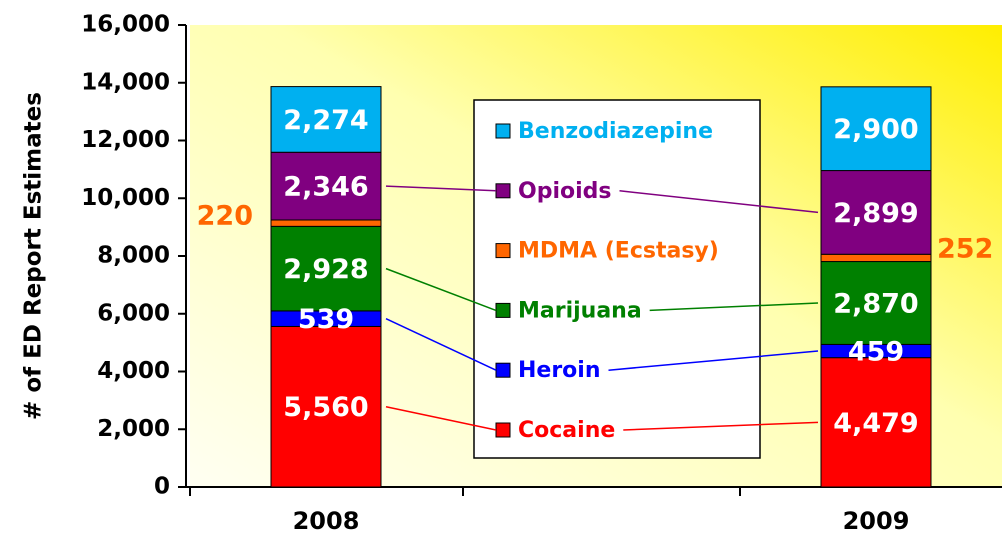 The height and width of the screenshot is (542, 1002). I want to click on y-axis-title: # of ED Report Estimates, so click(34, 256).